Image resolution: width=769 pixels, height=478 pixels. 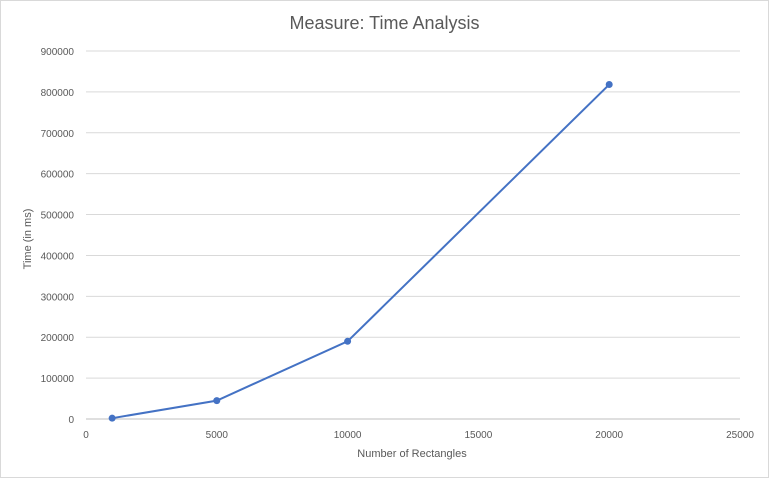 What do you see at coordinates (58, 175) in the screenshot?
I see `y-tick-label: 600000` at bounding box center [58, 175].